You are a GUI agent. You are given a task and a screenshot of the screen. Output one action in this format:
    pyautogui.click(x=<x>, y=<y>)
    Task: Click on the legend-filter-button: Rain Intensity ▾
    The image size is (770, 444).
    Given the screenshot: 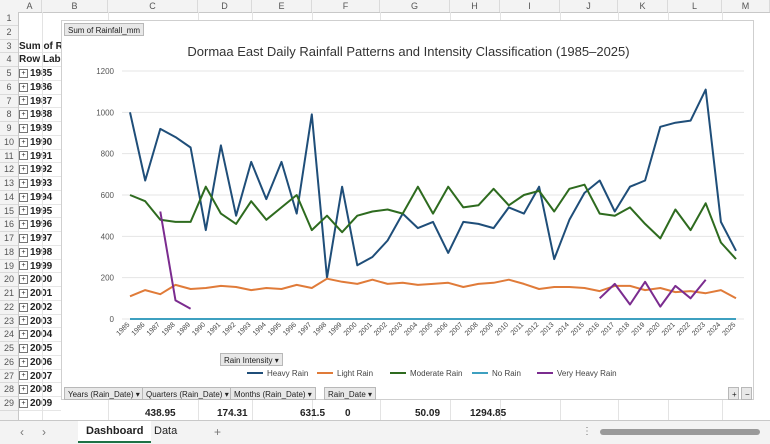 What is the action you would take?
    pyautogui.click(x=251, y=359)
    